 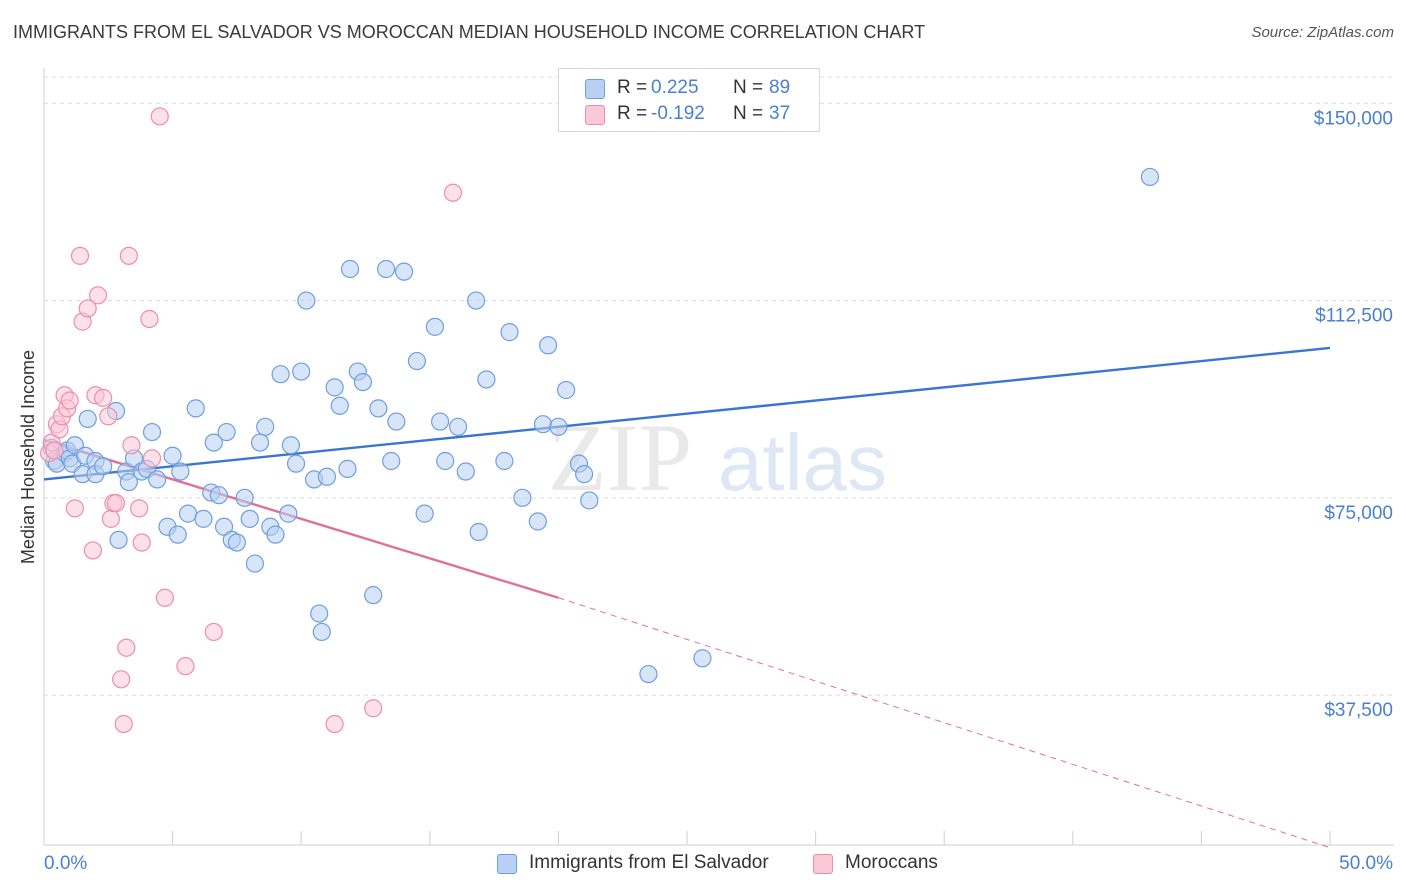 I want to click on chart-source: Source: ZipAtlas.com, so click(x=1322, y=32).